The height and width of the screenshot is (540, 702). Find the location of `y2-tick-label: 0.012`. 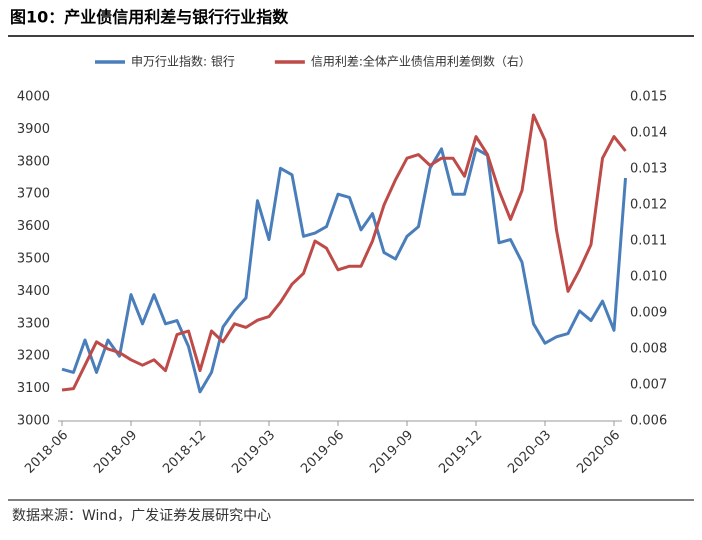

y2-tick-label: 0.012 is located at coordinates (648, 205).